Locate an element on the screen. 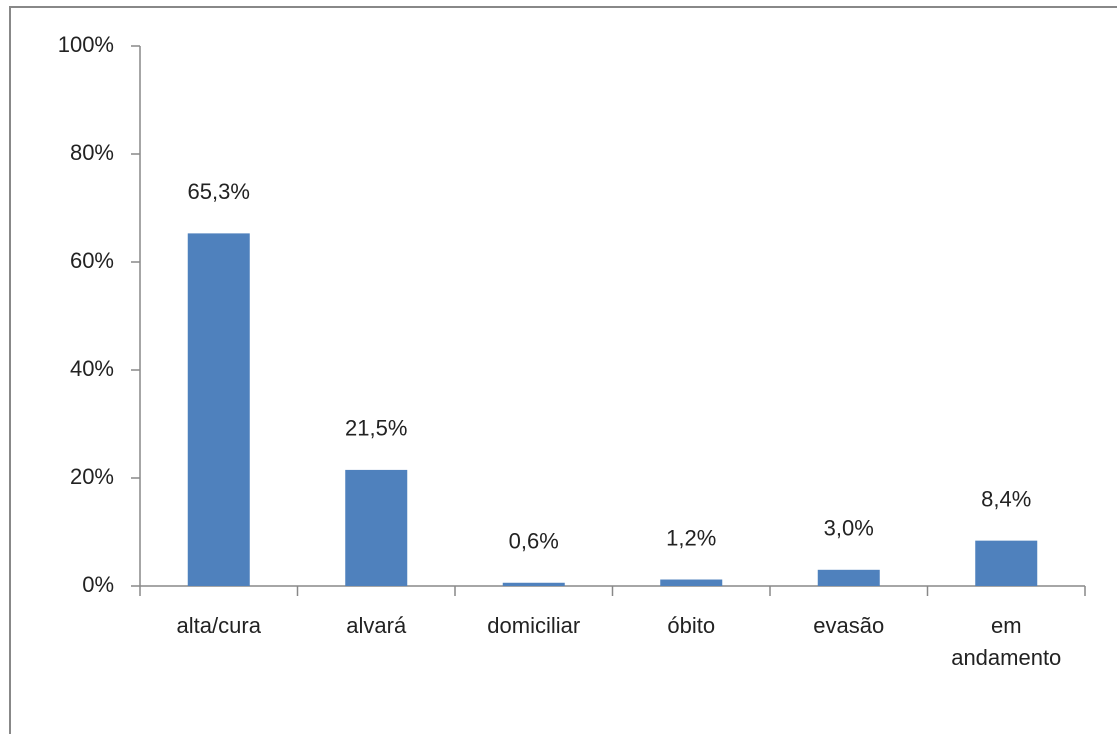 This screenshot has height=734, width=1117. x-tick-label: alvará is located at coordinates (376, 625).